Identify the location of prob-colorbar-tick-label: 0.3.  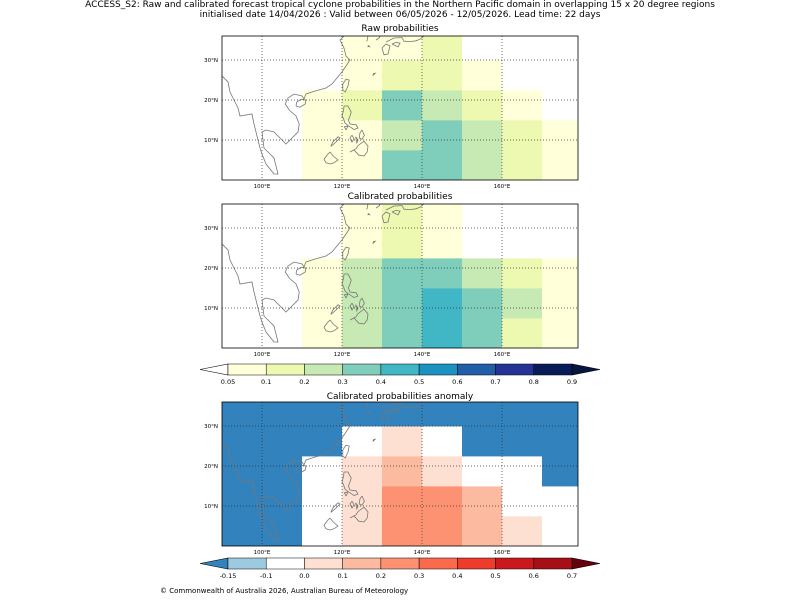
(342, 382).